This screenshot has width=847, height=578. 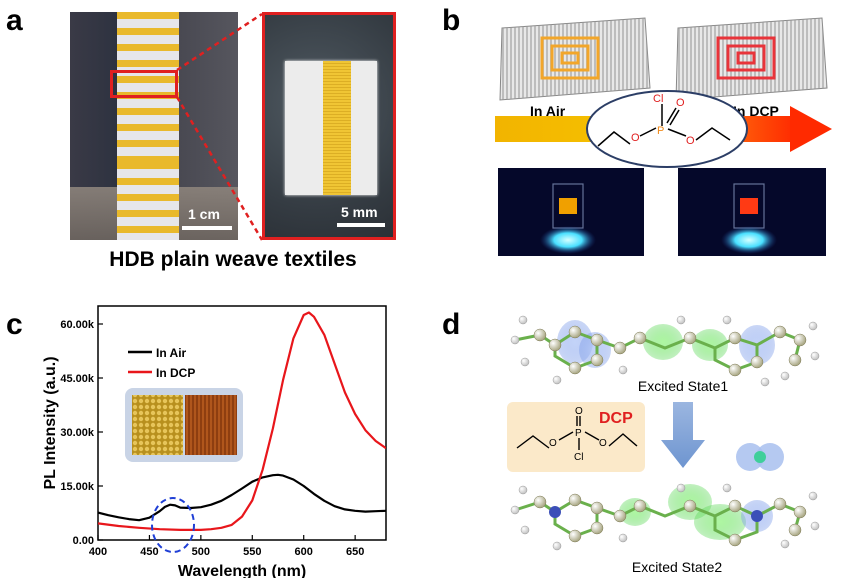 What do you see at coordinates (553, 443) in the screenshot?
I see `dcp-atom-o-left: O` at bounding box center [553, 443].